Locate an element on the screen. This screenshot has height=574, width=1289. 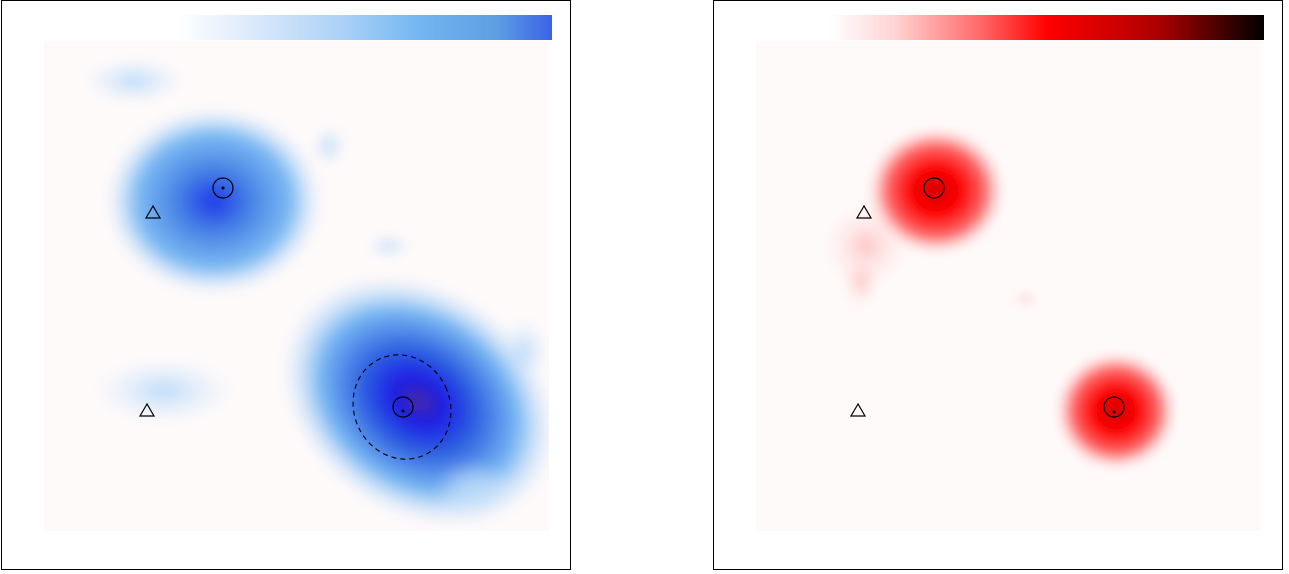
left-markers is located at coordinates (295, 318).